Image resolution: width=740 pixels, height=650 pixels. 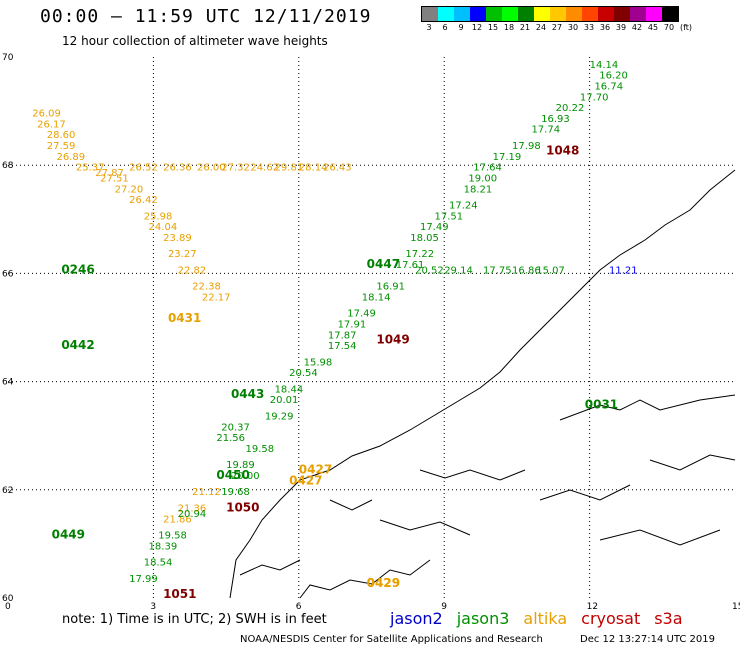 What do you see at coordinates (637, 27) in the screenshot?
I see `colorbar-label: 42` at bounding box center [637, 27].